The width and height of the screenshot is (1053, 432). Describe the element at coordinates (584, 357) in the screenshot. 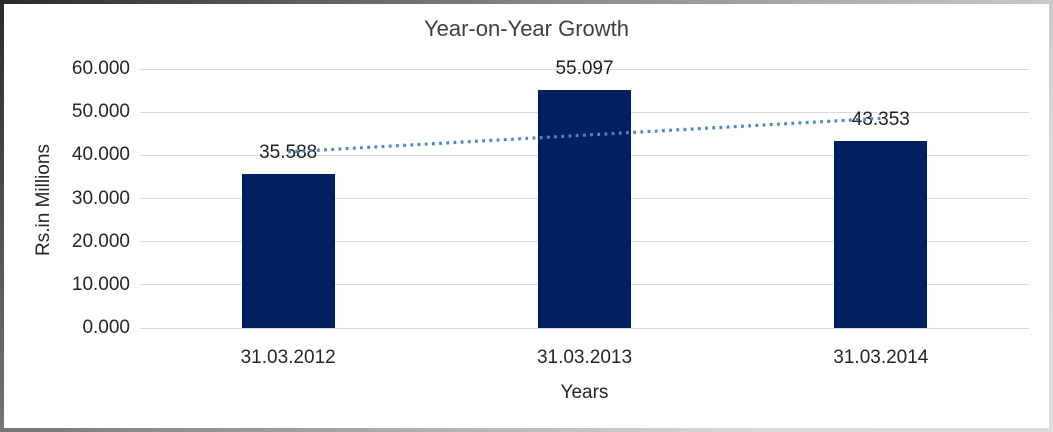

I see `x-category-label: 31.03.2013` at that location.